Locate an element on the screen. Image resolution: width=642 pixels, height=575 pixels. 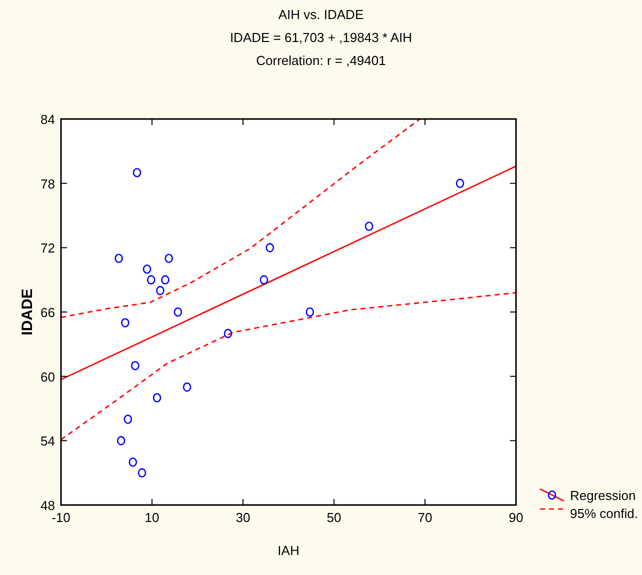
x-tick-label: 90 is located at coordinates (516, 517).